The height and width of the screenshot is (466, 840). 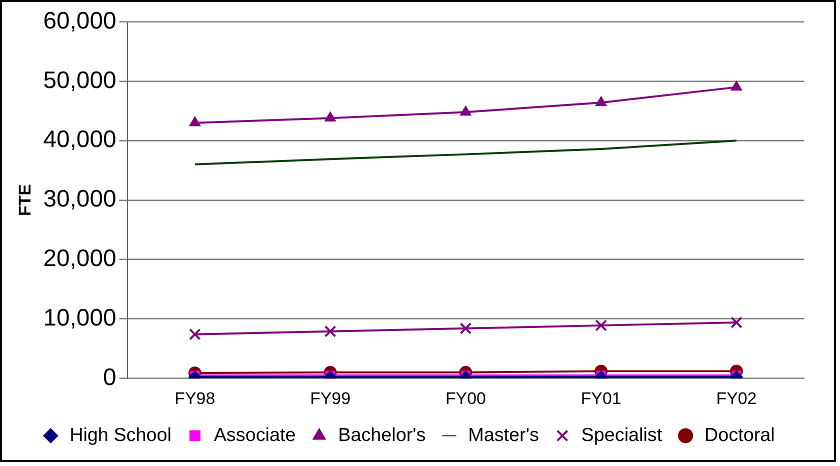 What do you see at coordinates (736, 398) in the screenshot?
I see `x-tick-label: FY02` at bounding box center [736, 398].